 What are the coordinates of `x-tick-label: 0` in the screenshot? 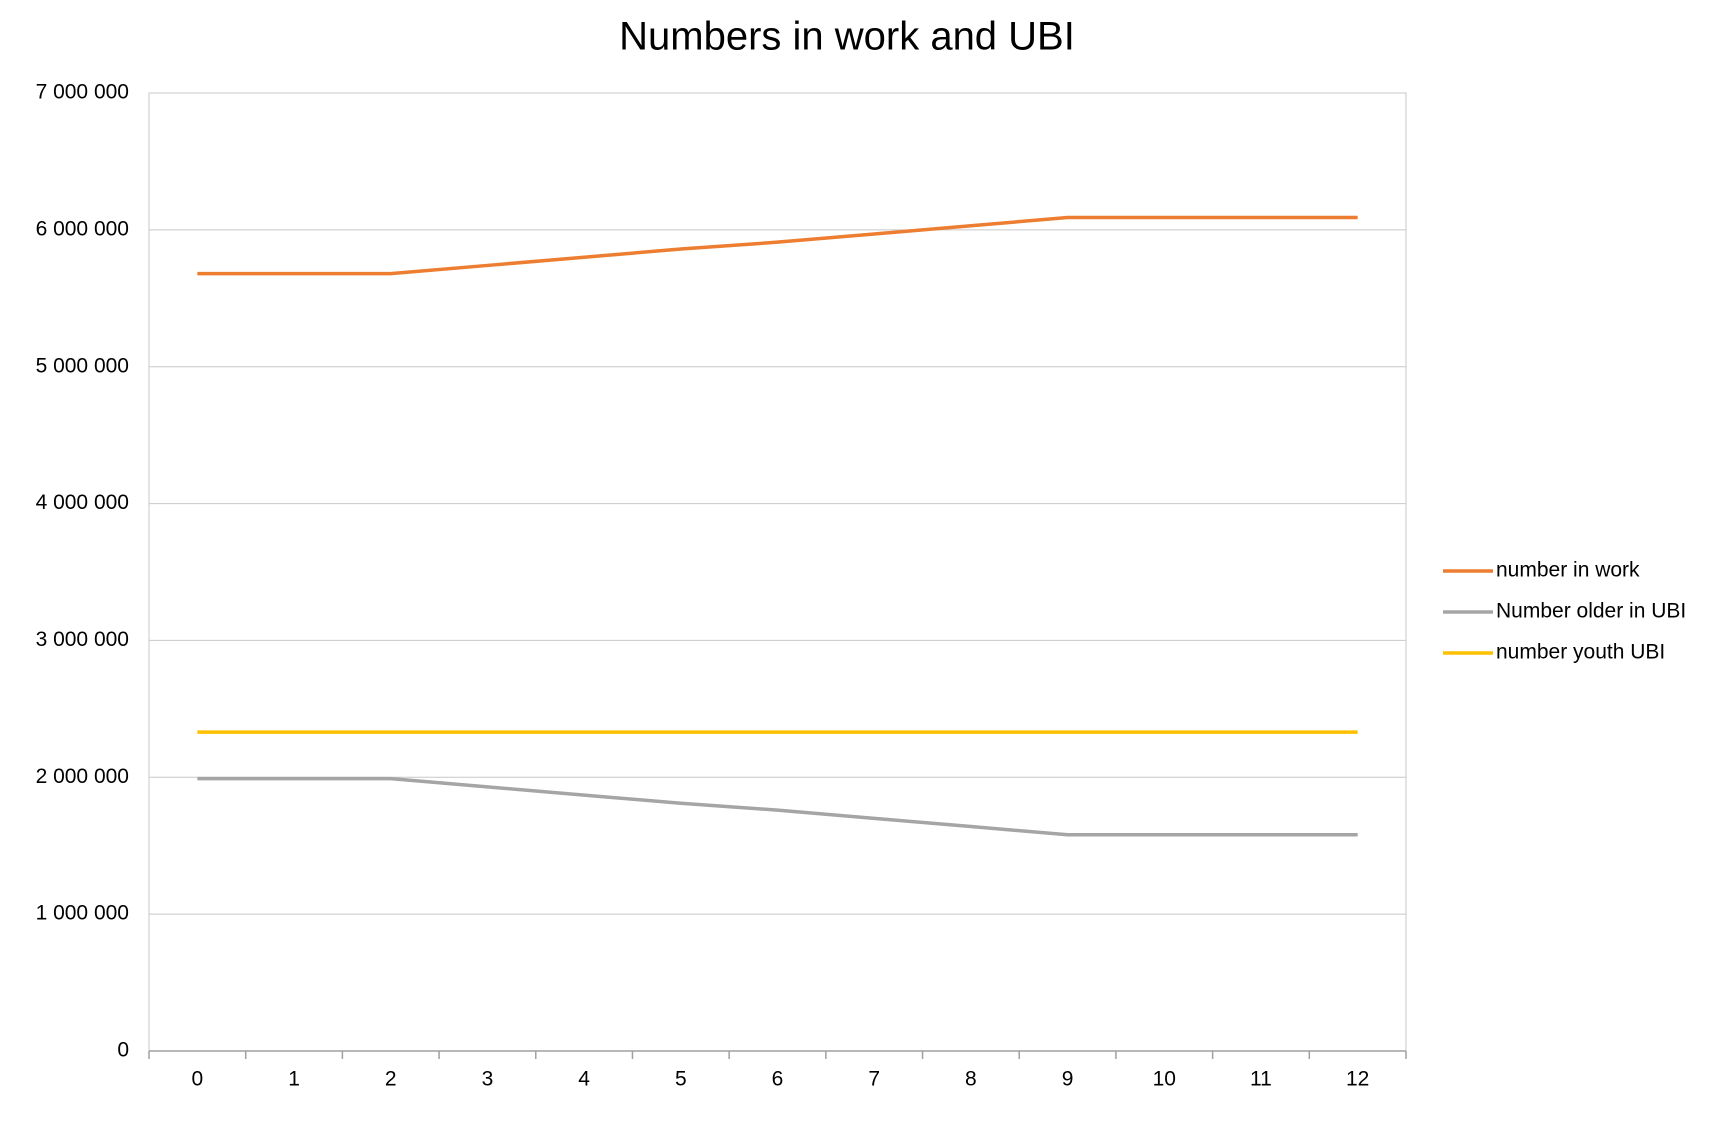 It's located at (198, 1079).